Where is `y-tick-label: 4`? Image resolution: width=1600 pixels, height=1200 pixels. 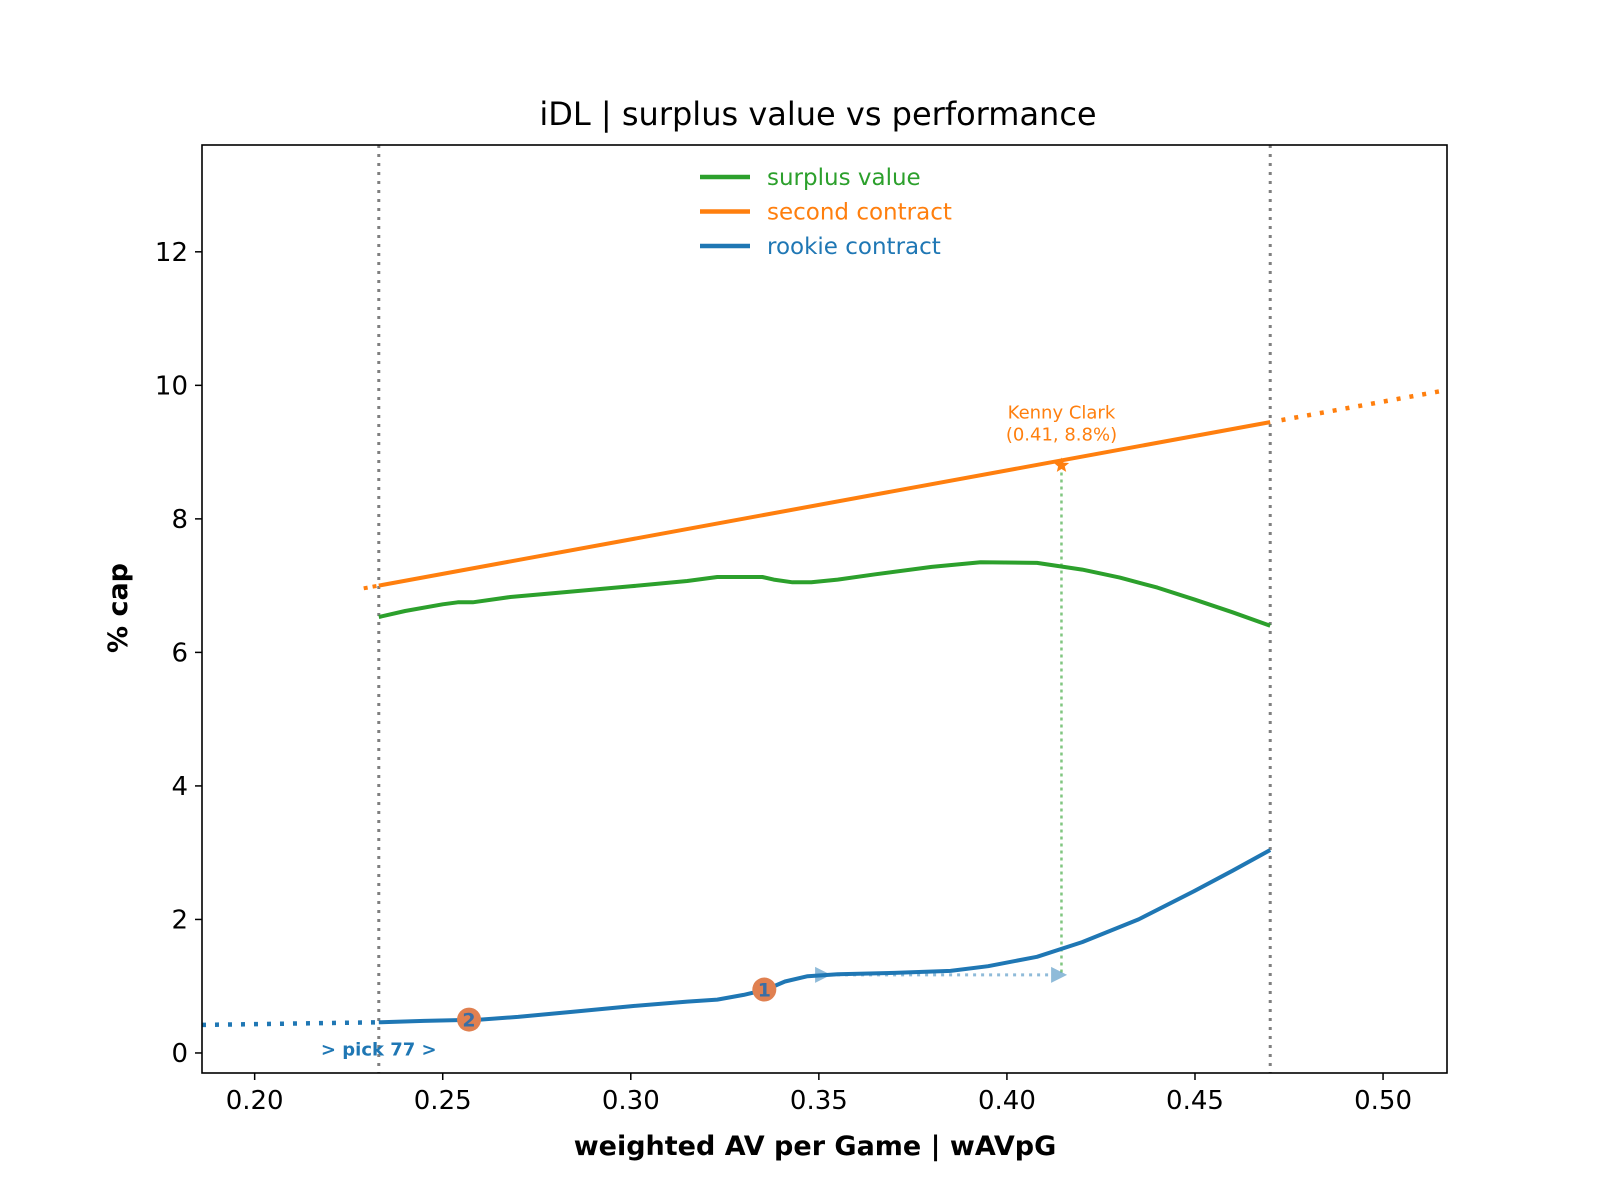 y-tick-label: 4 is located at coordinates (179, 787).